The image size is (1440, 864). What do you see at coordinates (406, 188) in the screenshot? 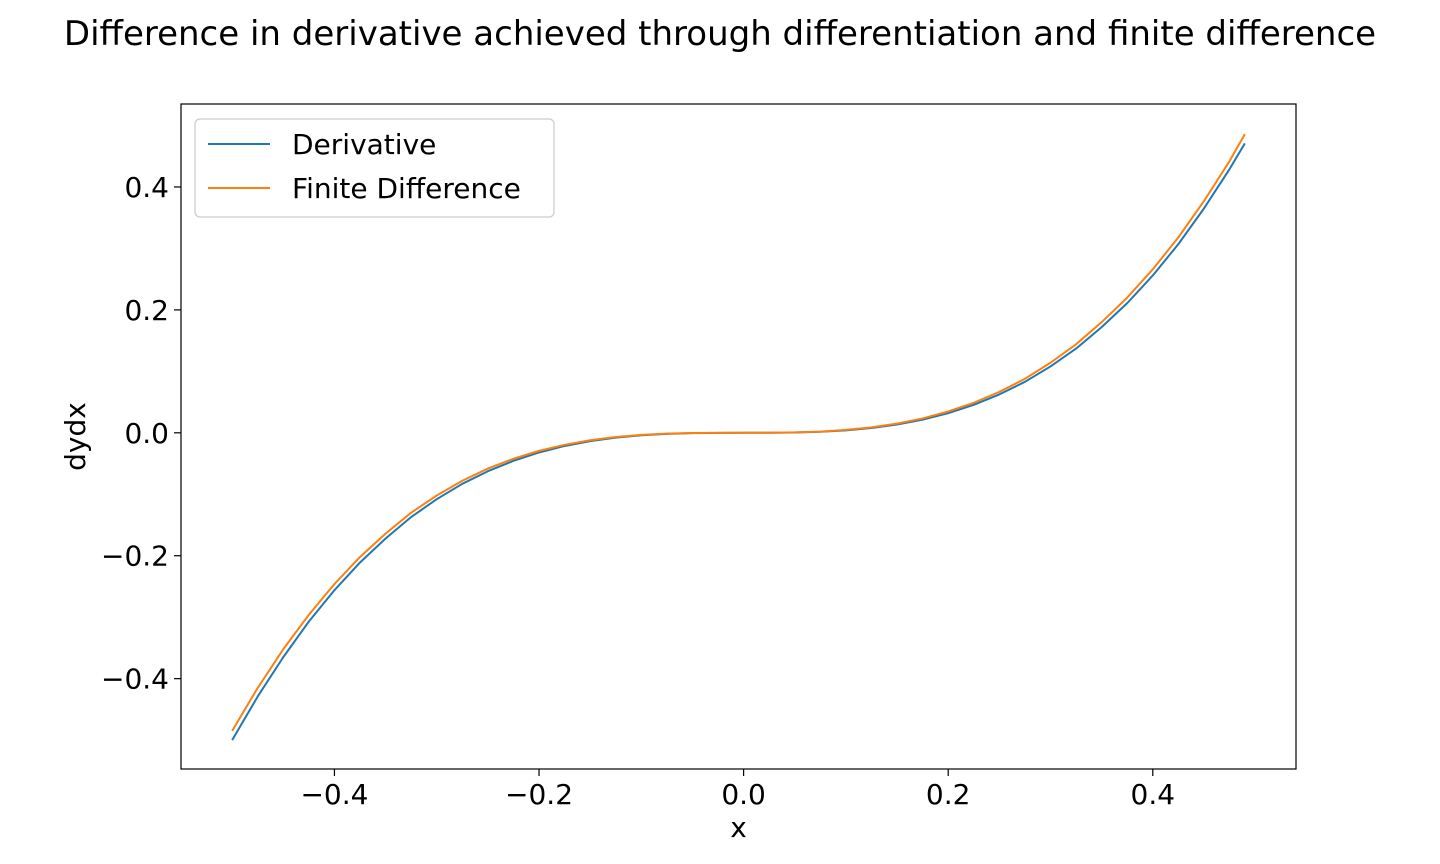
I see `legend-label-finite-difference: Finite Difference` at bounding box center [406, 188].